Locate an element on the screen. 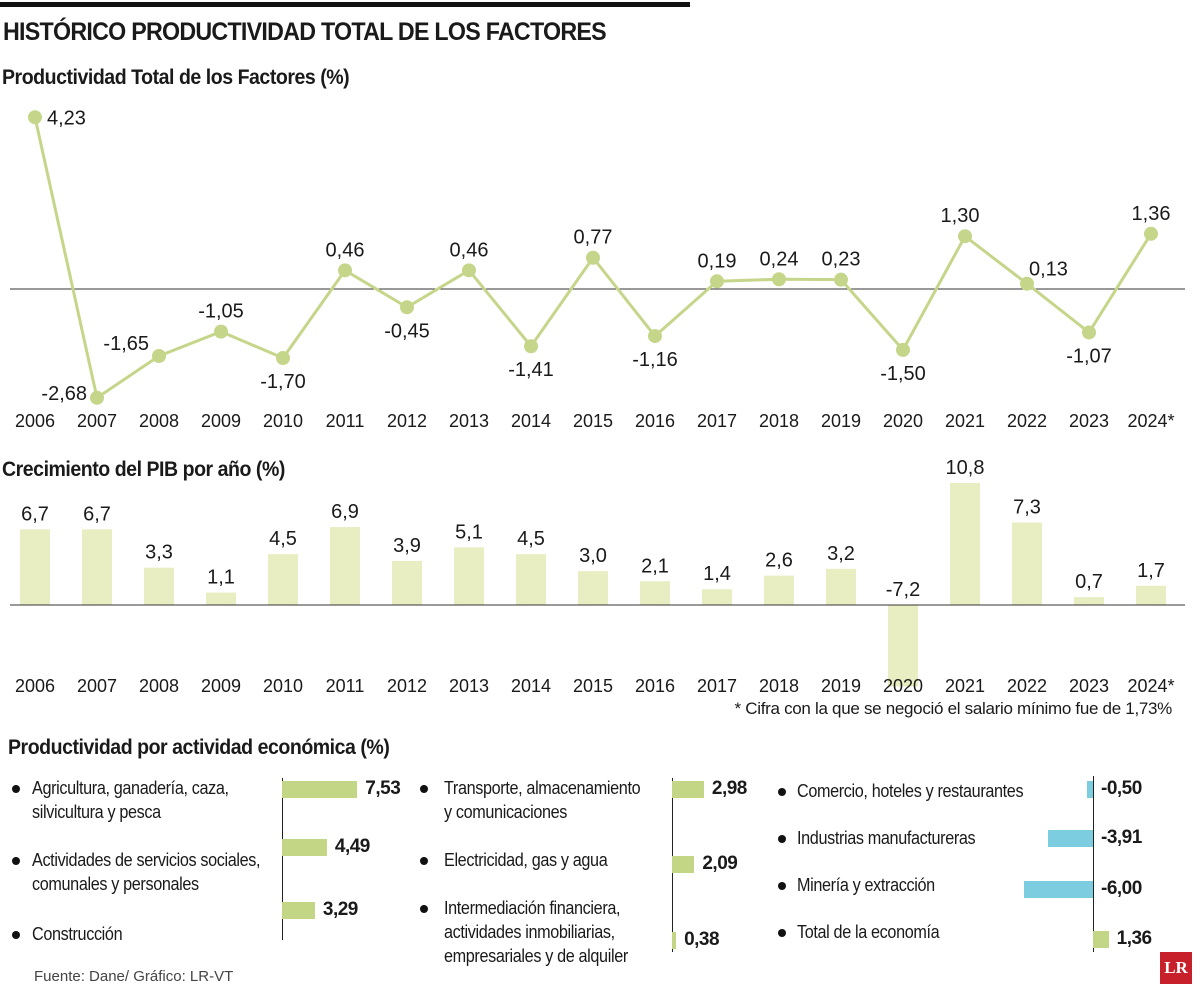 This screenshot has width=1200, height=1001. activity-label: Minería y extracción is located at coordinates (866, 885).